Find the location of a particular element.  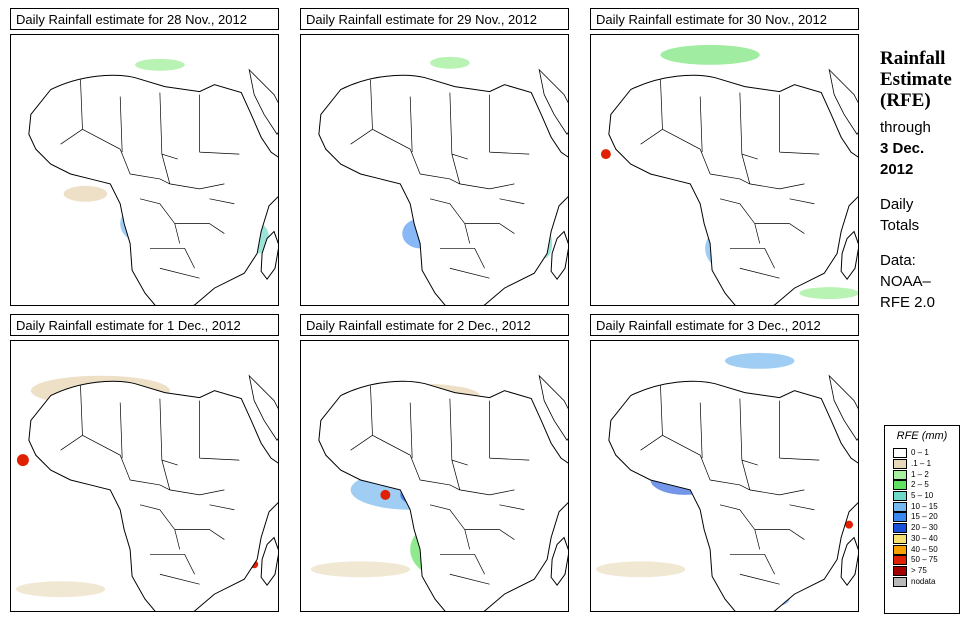

heading-estimate: Estimate is located at coordinates (916, 79).